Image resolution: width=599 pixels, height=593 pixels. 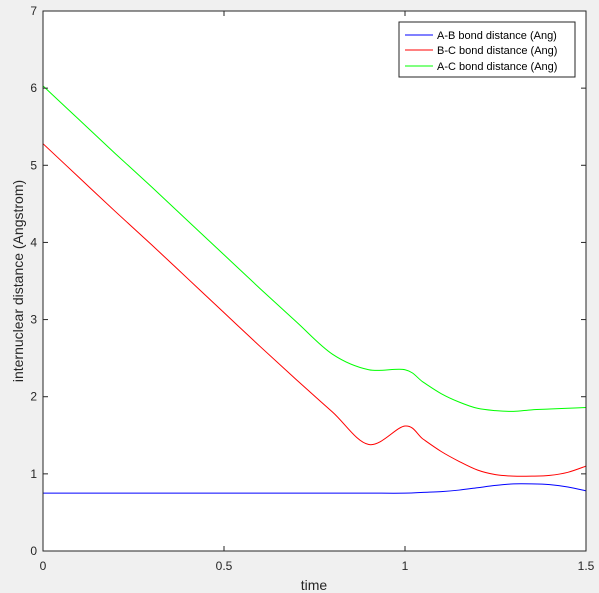 What do you see at coordinates (33, 551) in the screenshot?
I see `y-tick-label: 0` at bounding box center [33, 551].